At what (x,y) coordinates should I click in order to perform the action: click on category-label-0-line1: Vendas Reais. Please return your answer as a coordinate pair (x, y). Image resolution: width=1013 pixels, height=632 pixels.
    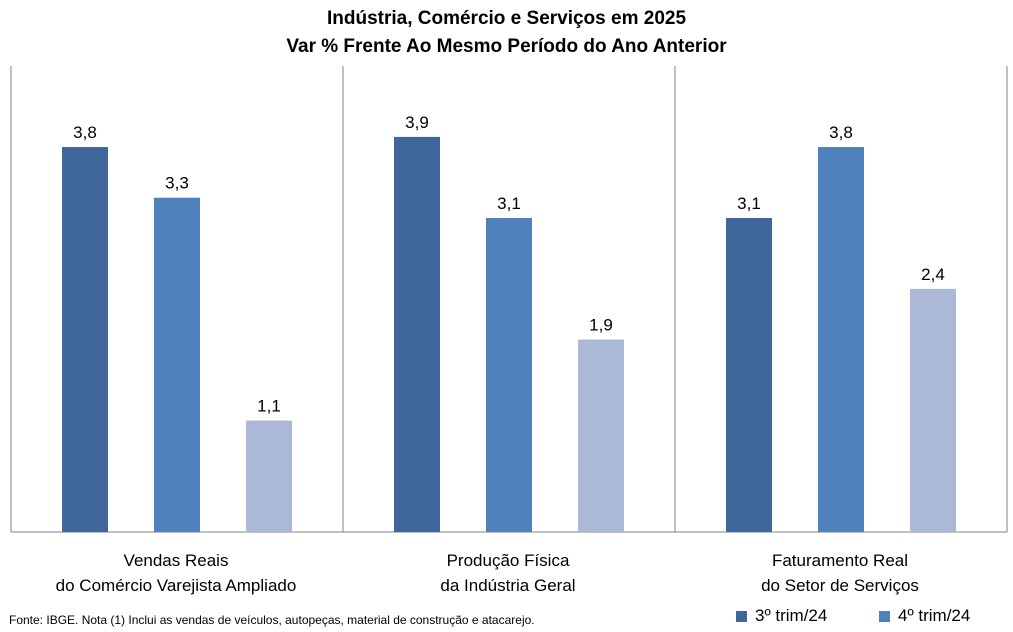
    Looking at the image, I should click on (176, 560).